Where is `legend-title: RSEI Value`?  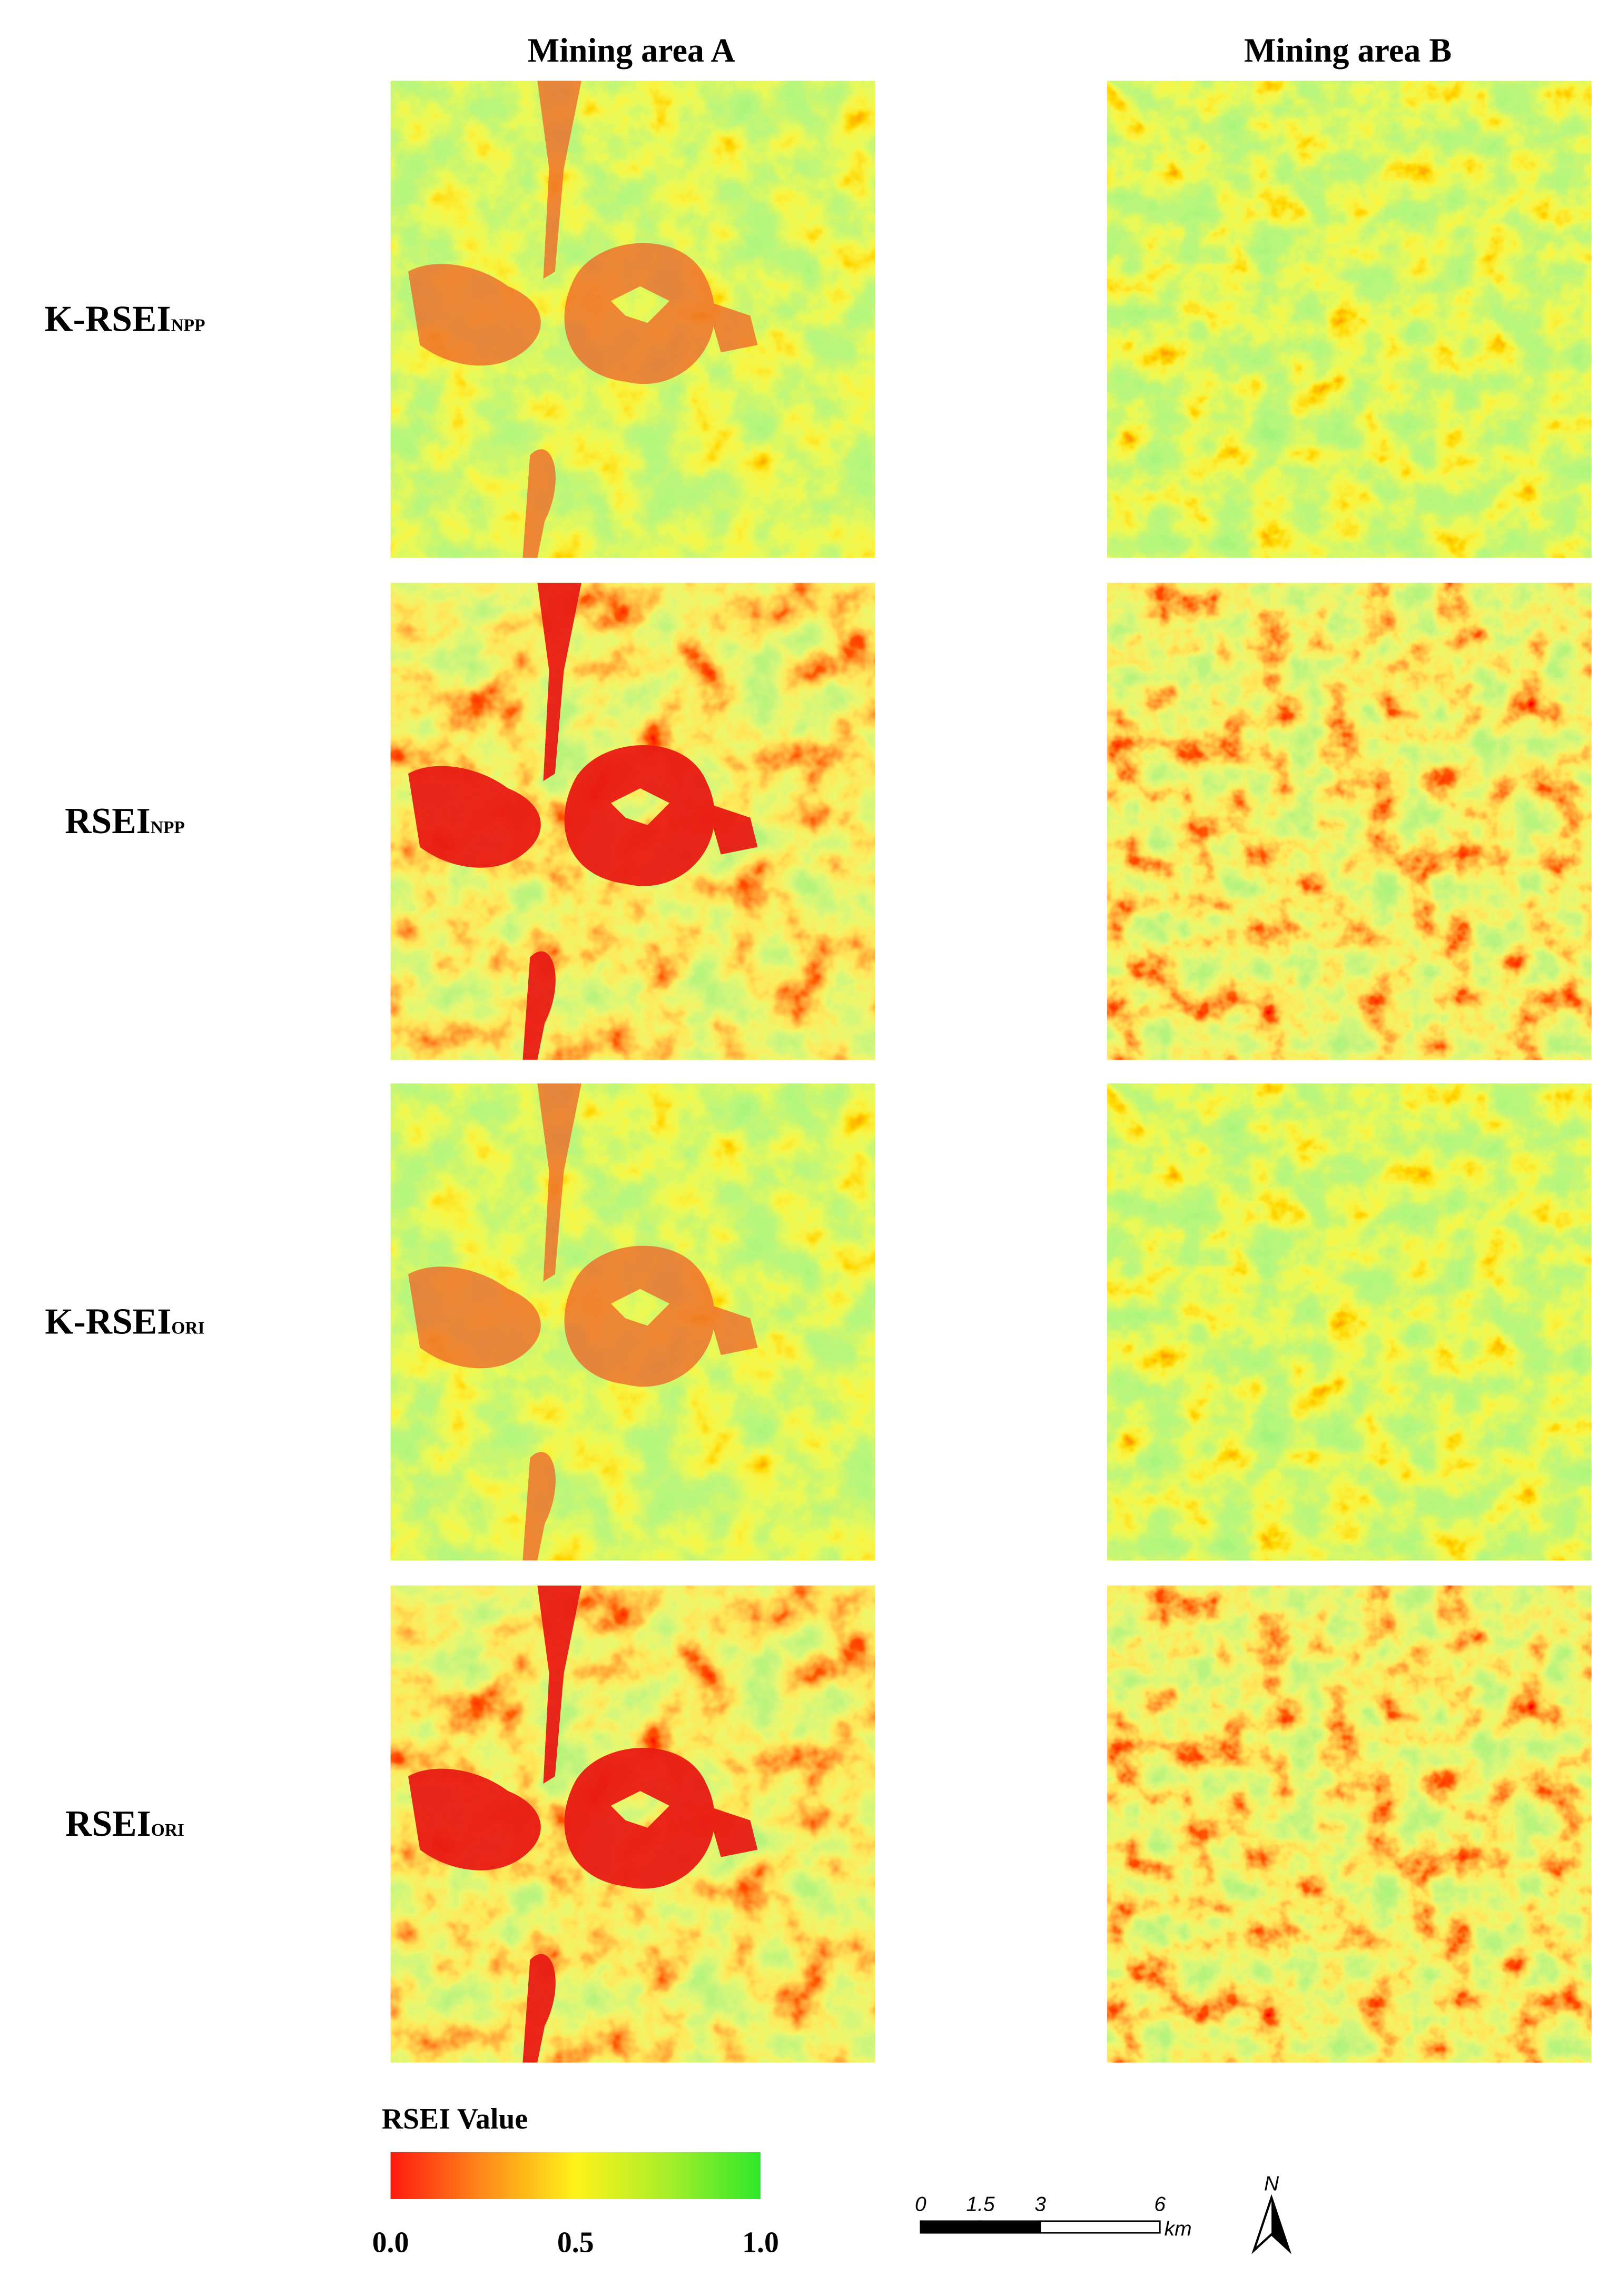 legend-title: RSEI Value is located at coordinates (455, 2119).